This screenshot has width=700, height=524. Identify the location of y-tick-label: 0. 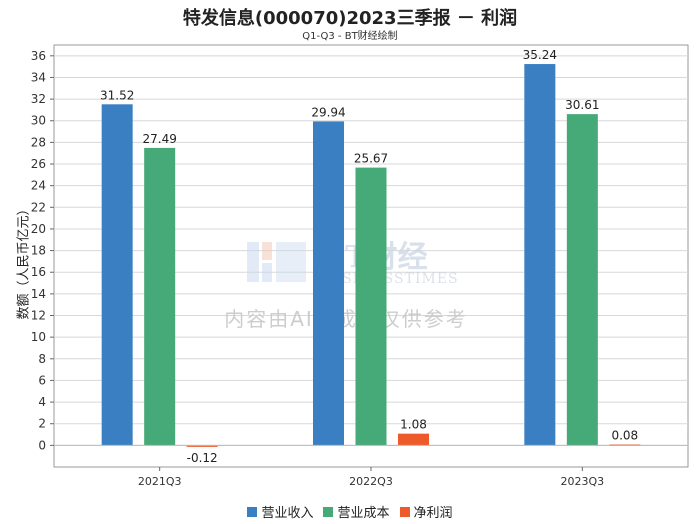
(42, 445).